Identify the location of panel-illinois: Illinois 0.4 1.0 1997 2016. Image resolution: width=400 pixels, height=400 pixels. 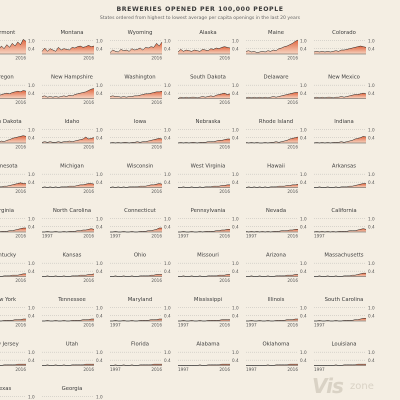
(276, 312).